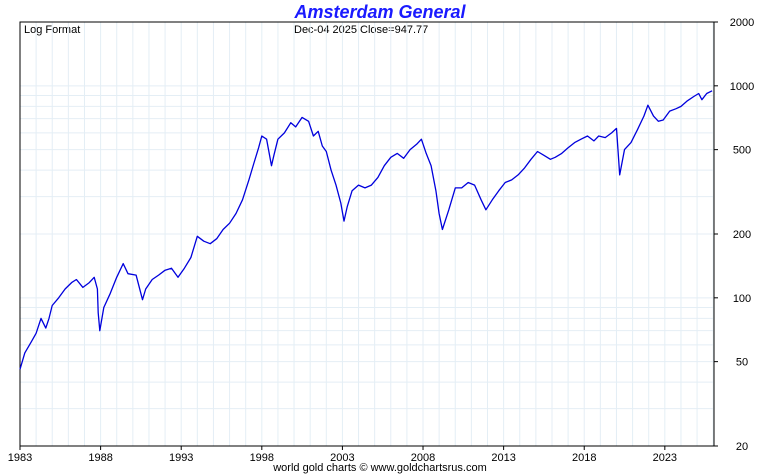 This screenshot has height=475, width=760. What do you see at coordinates (20, 458) in the screenshot?
I see `x-tick-label: 1983` at bounding box center [20, 458].